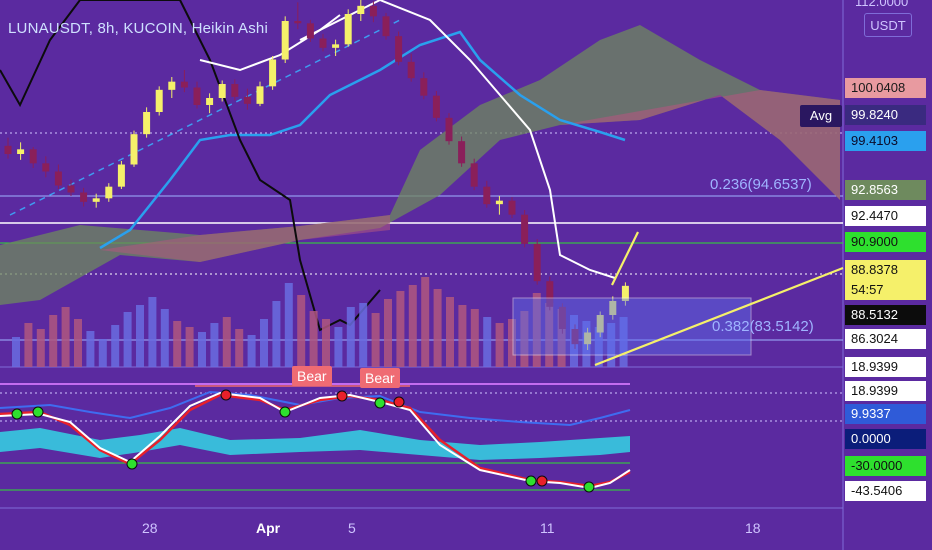 The image size is (932, 550). Describe the element at coordinates (885, 190) in the screenshot. I see `price-label: 92.8563` at that location.